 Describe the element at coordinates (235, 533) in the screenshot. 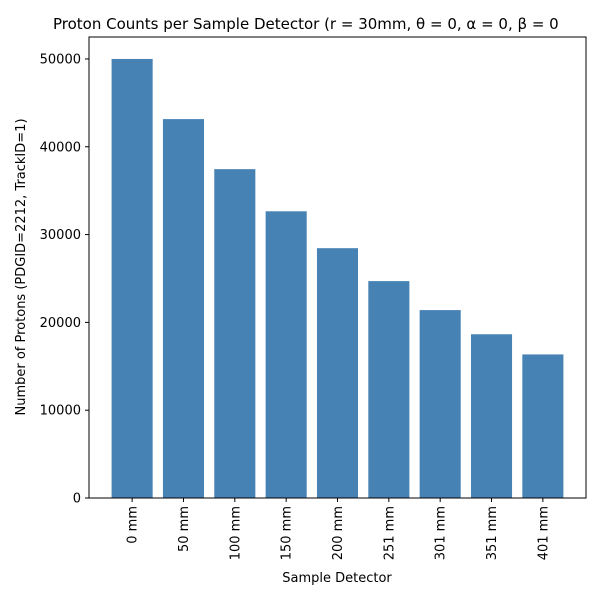

I see `x-tick-label: 100 mm` at that location.